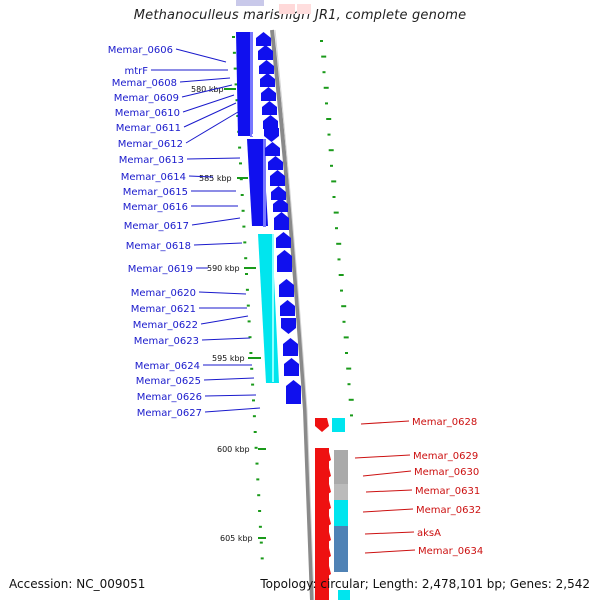  Describe the element at coordinates (447, 491) in the screenshot. I see `gene-label-right: Memar_0631` at that location.